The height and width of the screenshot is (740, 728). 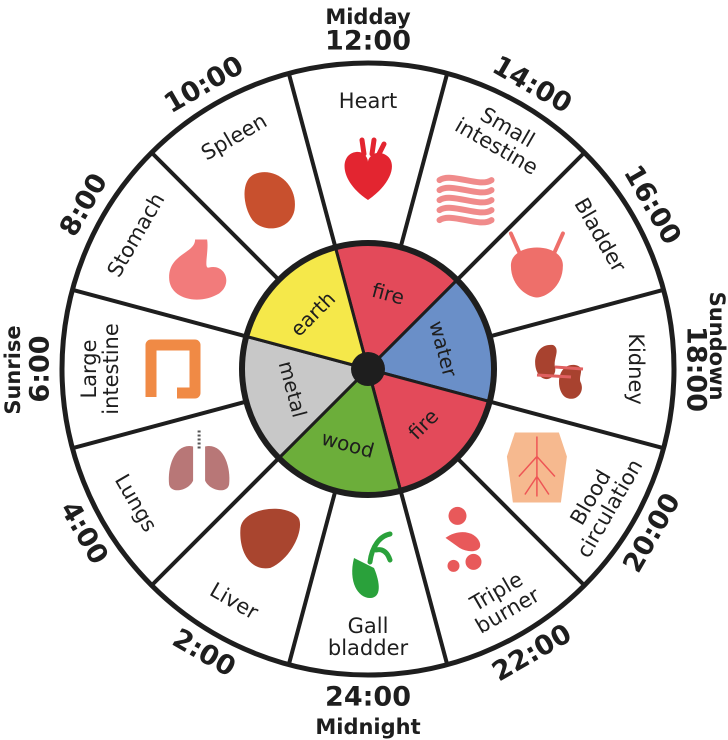 I want to click on midnight-label: Midnight, so click(x=367, y=727).